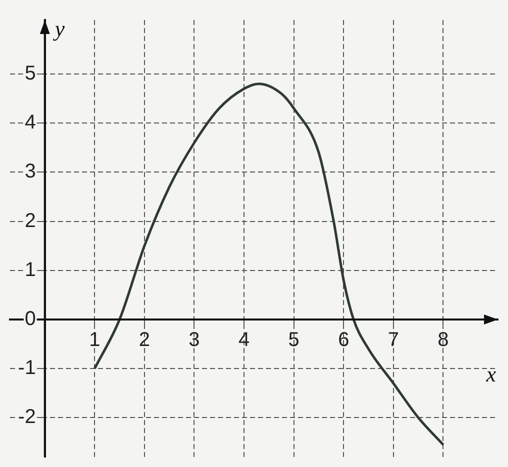 This screenshot has width=508, height=467. Describe the element at coordinates (30, 171) in the screenshot. I see `y-tick-label: 3` at that location.